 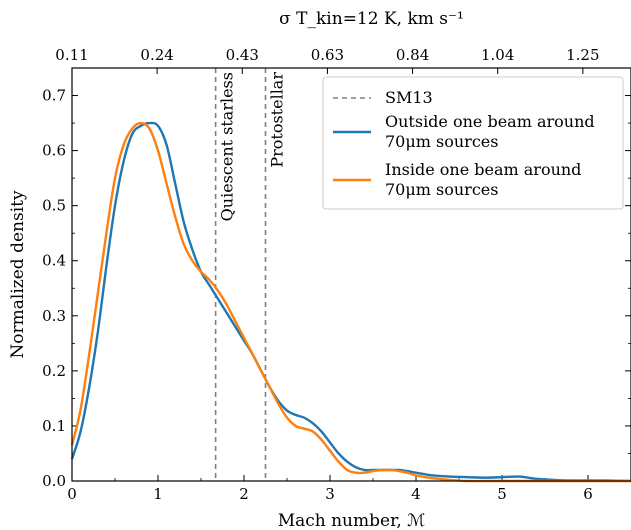 I want to click on x-tick-label: 4, so click(x=416, y=494).